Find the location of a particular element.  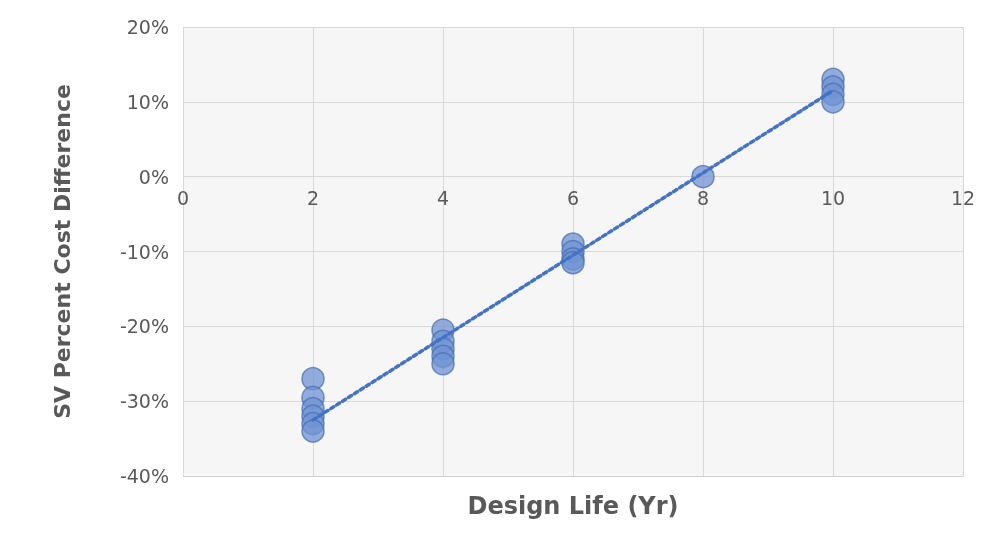

x-axis-title: Design Life (Yr) is located at coordinates (573, 506).